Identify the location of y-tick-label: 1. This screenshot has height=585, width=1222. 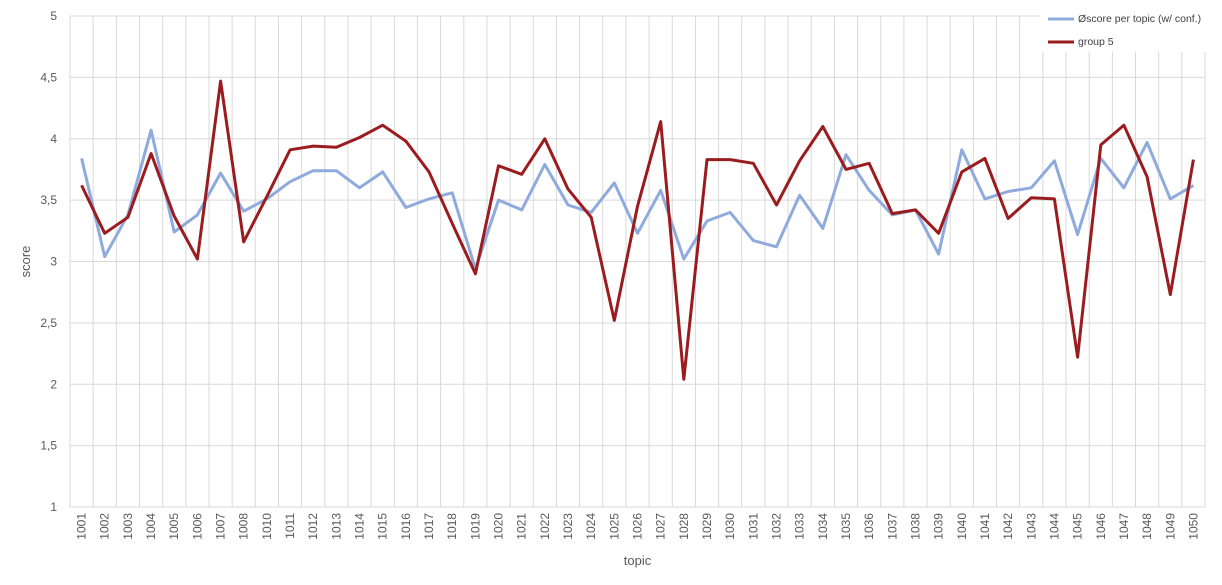
(53, 507).